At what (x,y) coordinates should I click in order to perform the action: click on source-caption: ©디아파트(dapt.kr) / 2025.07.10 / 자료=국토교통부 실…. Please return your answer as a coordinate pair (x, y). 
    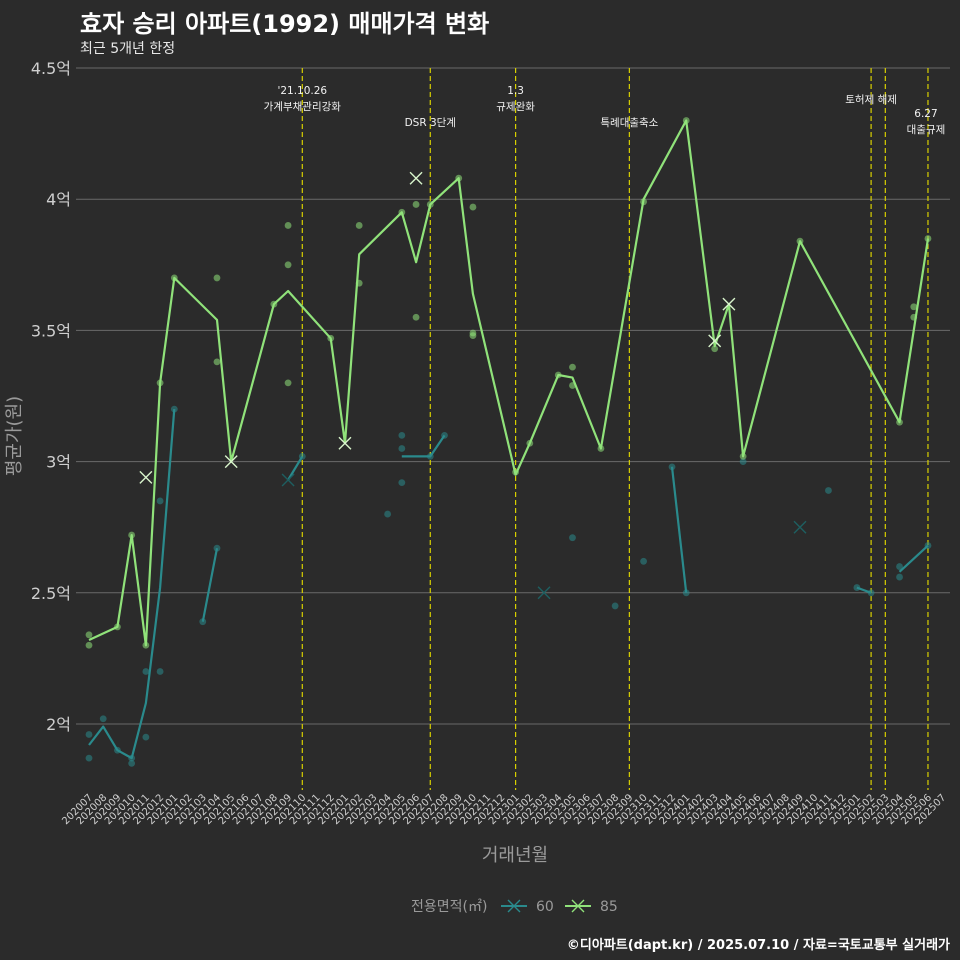
    Looking at the image, I should click on (758, 945).